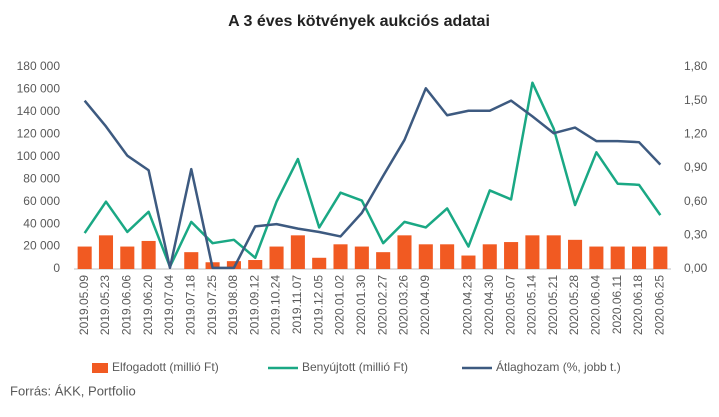 This screenshot has height=417, width=719. What do you see at coordinates (212, 305) in the screenshot?
I see `x-tick-label: 2019.07.25` at bounding box center [212, 305].